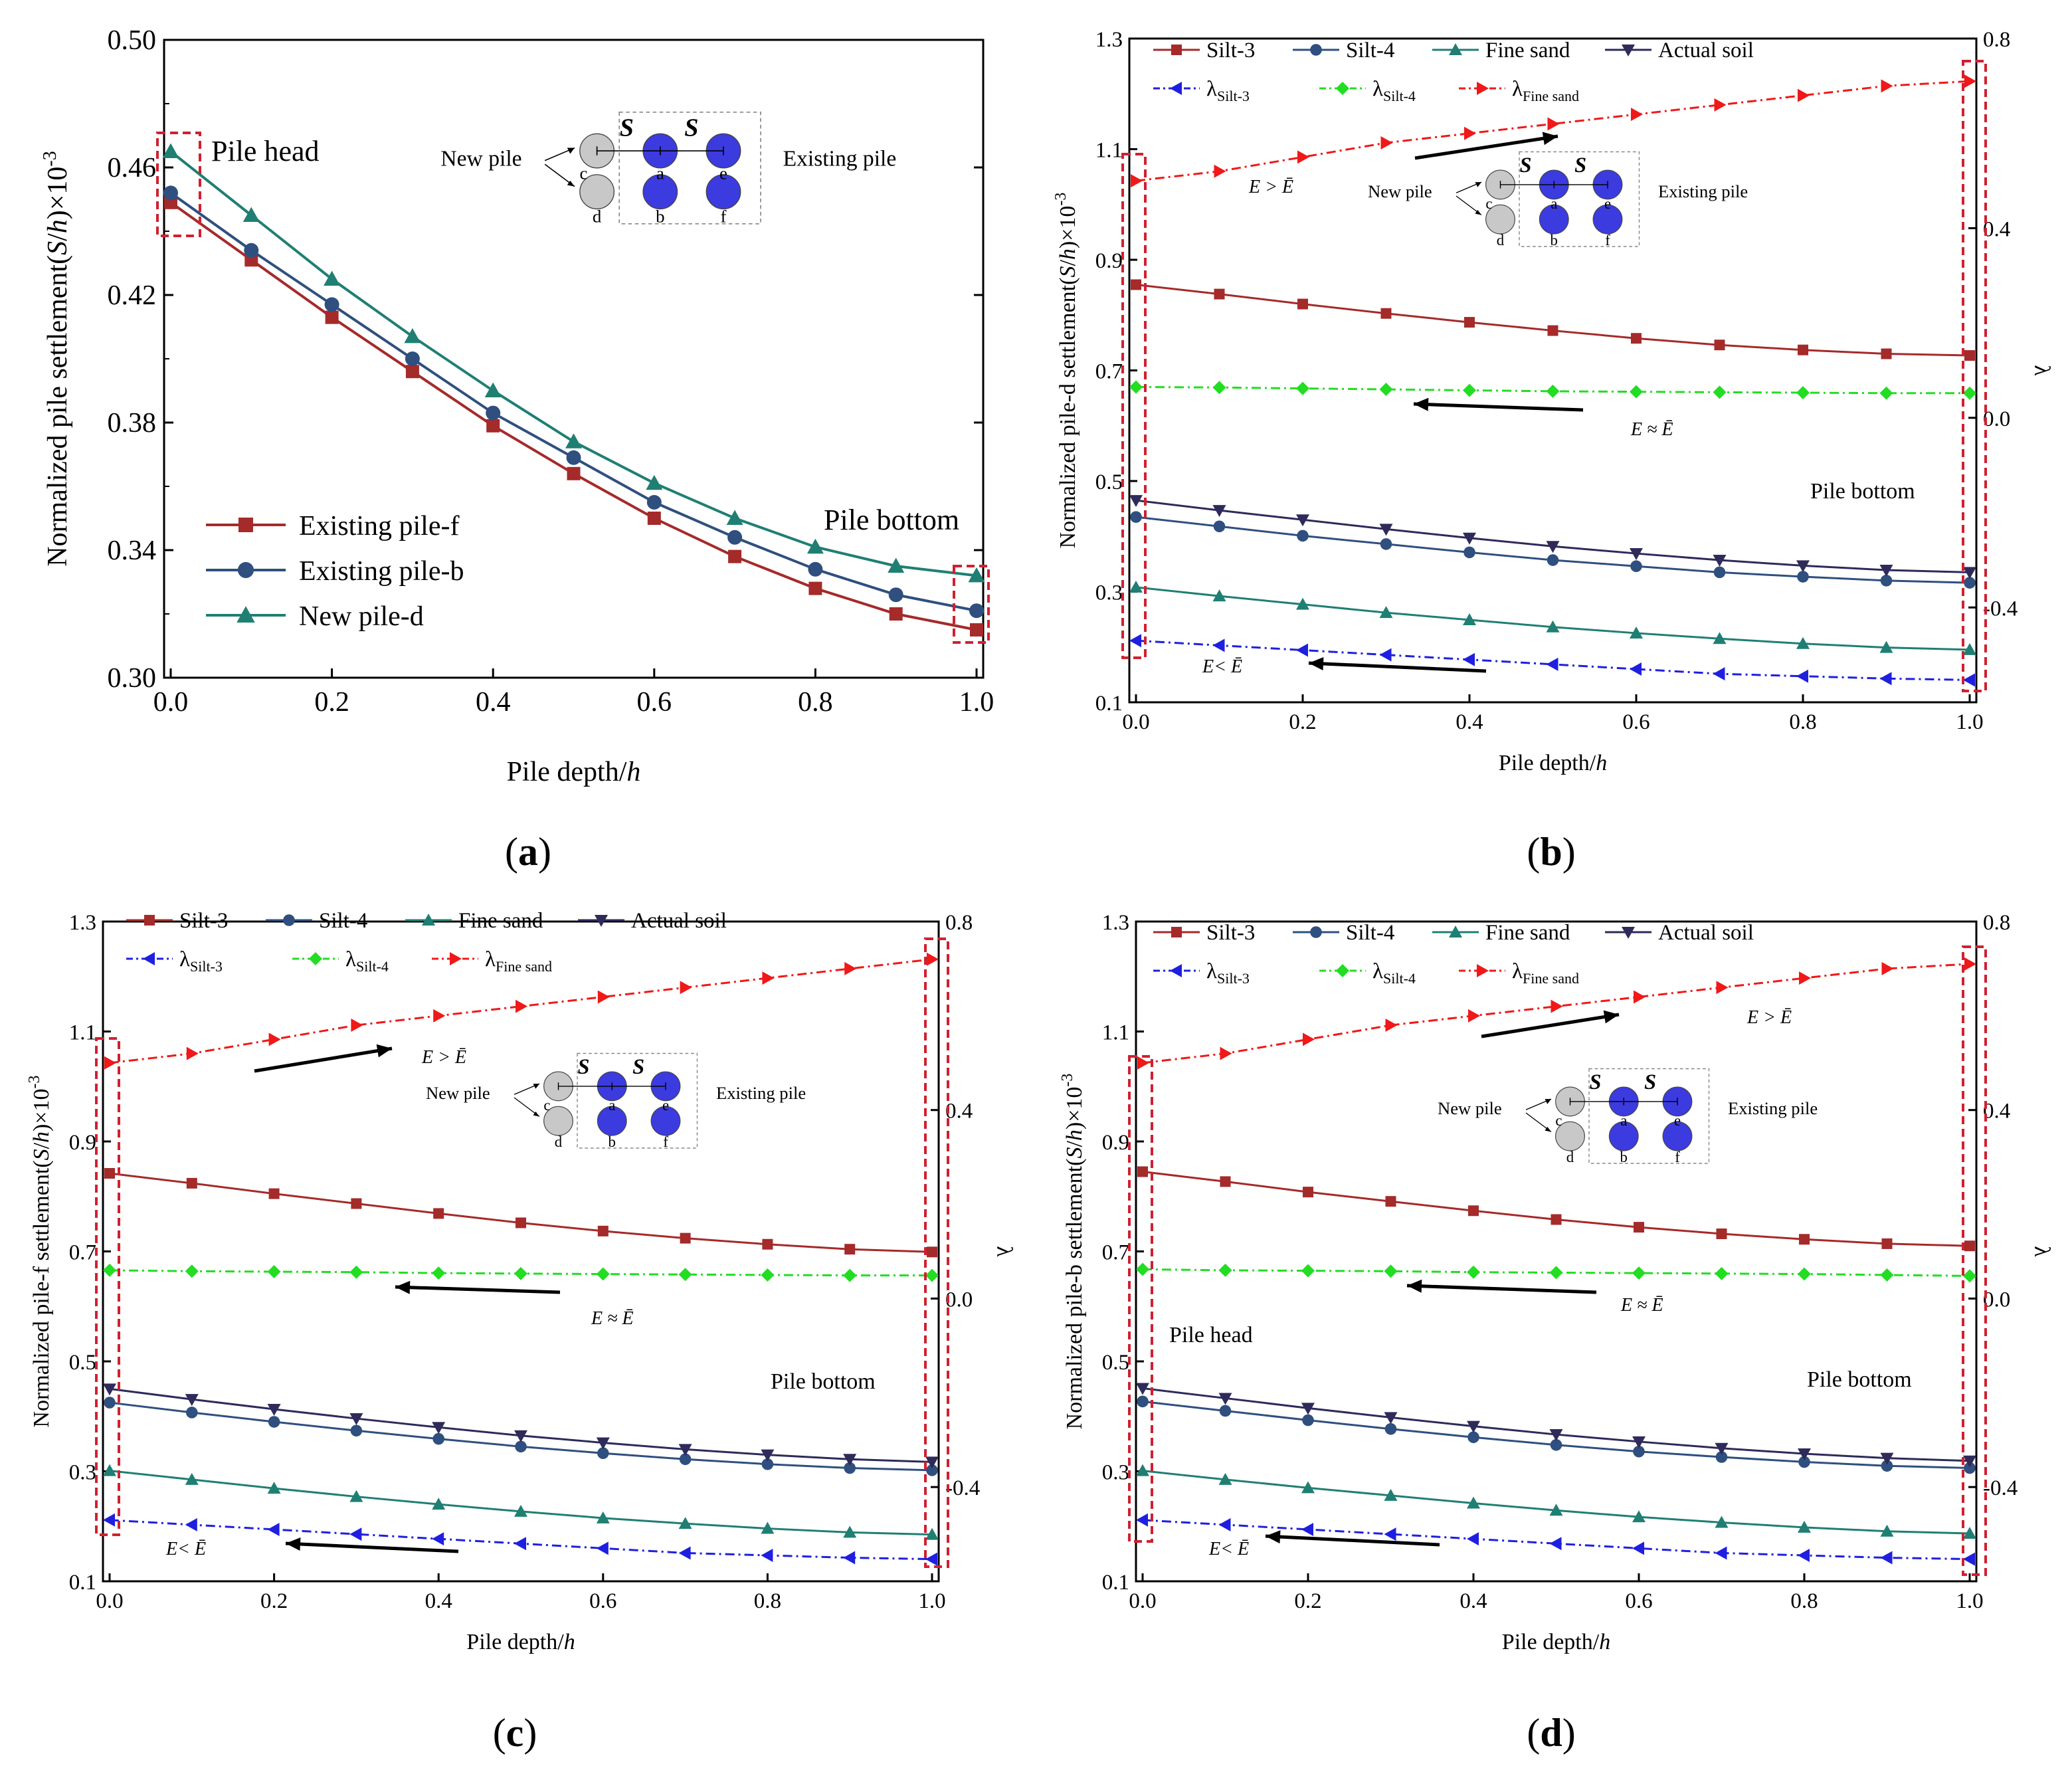 This screenshot has height=1766, width=2072. Describe the element at coordinates (1545, 90) in the screenshot. I see `legend-label: λFine sand` at that location.